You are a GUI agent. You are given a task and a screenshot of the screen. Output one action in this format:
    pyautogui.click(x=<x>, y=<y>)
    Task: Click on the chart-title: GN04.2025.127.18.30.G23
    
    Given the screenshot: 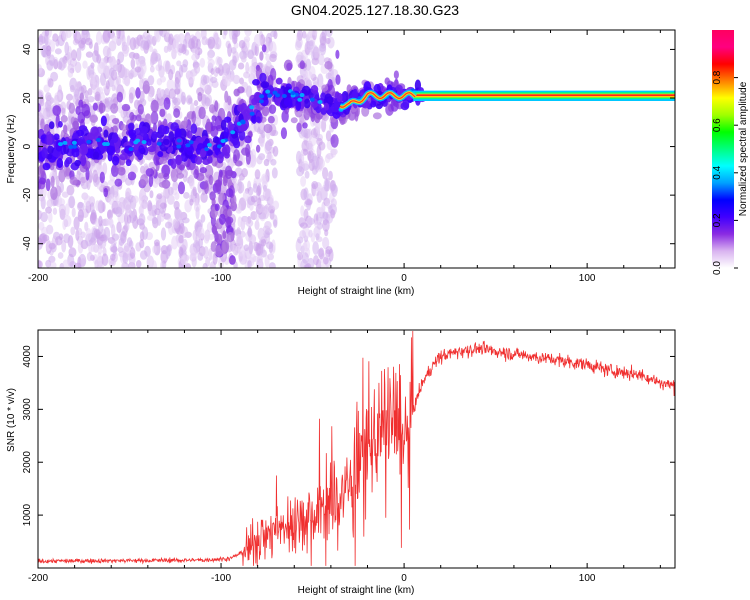 What is the action you would take?
    pyautogui.click(x=375, y=10)
    